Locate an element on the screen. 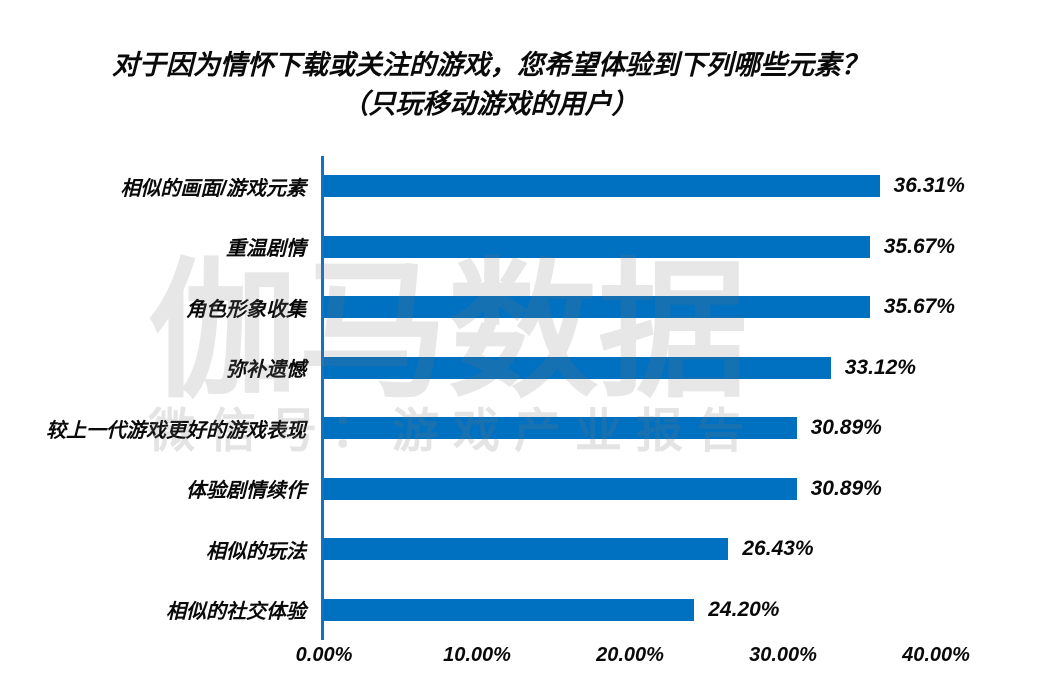 The height and width of the screenshot is (698, 1041). category-label: 重温剧情 is located at coordinates (266, 249).